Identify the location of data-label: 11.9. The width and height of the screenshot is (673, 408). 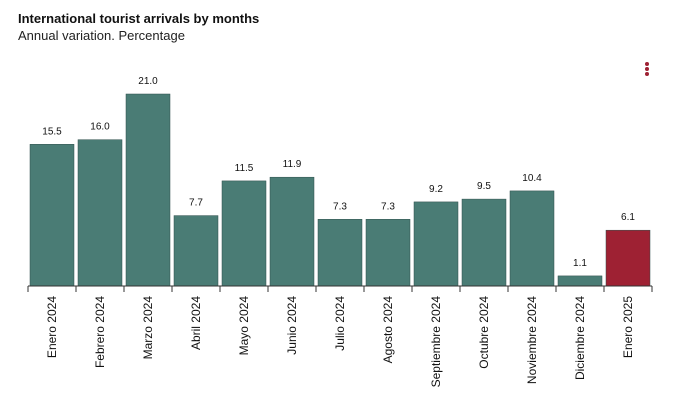
(292, 164).